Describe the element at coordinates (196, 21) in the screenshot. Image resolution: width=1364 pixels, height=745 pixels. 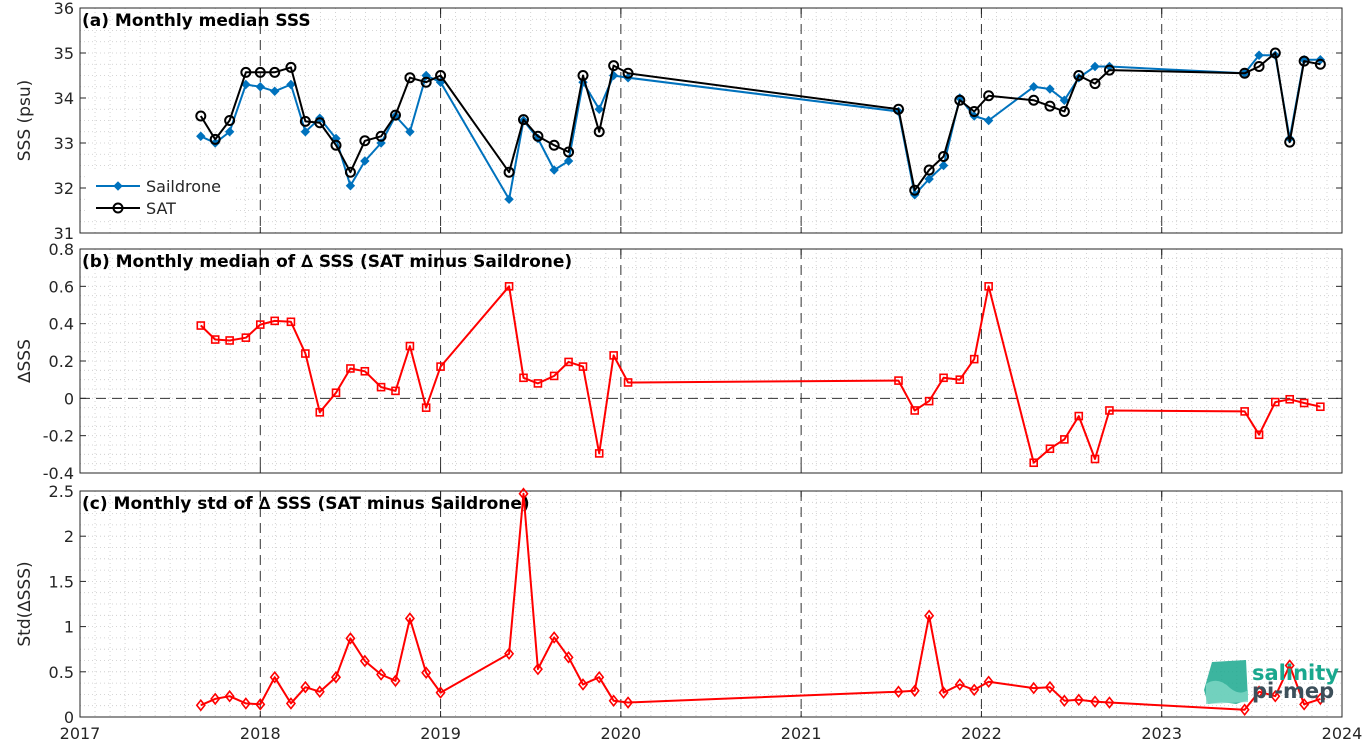
I see `panel-title: (a) Monthly median SSS` at that location.